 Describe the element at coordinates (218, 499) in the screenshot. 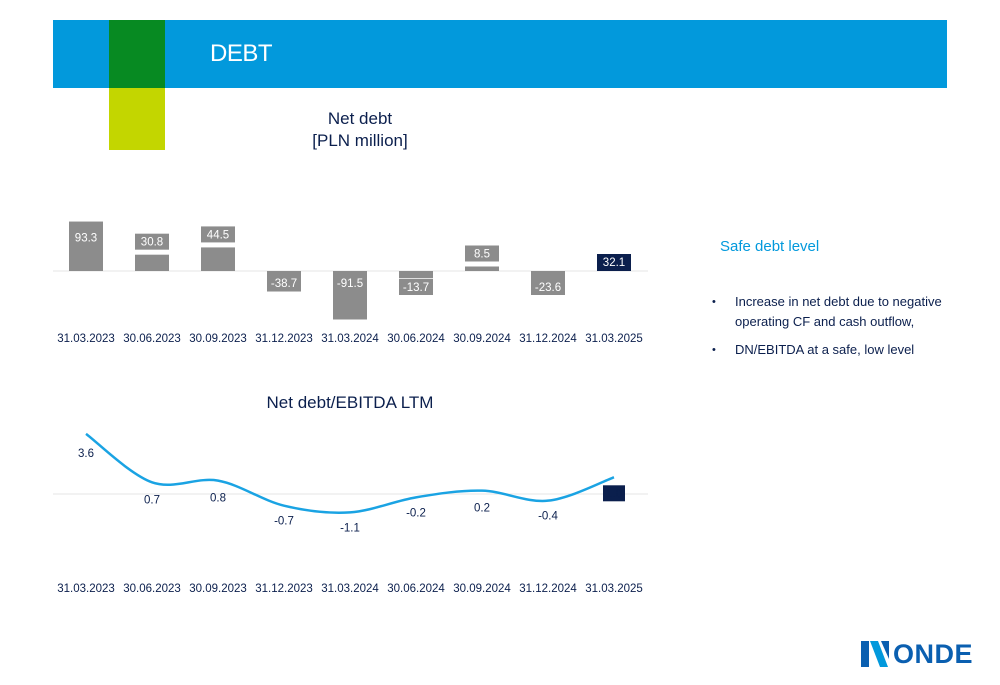

I see `line-value-label: 0.8` at that location.